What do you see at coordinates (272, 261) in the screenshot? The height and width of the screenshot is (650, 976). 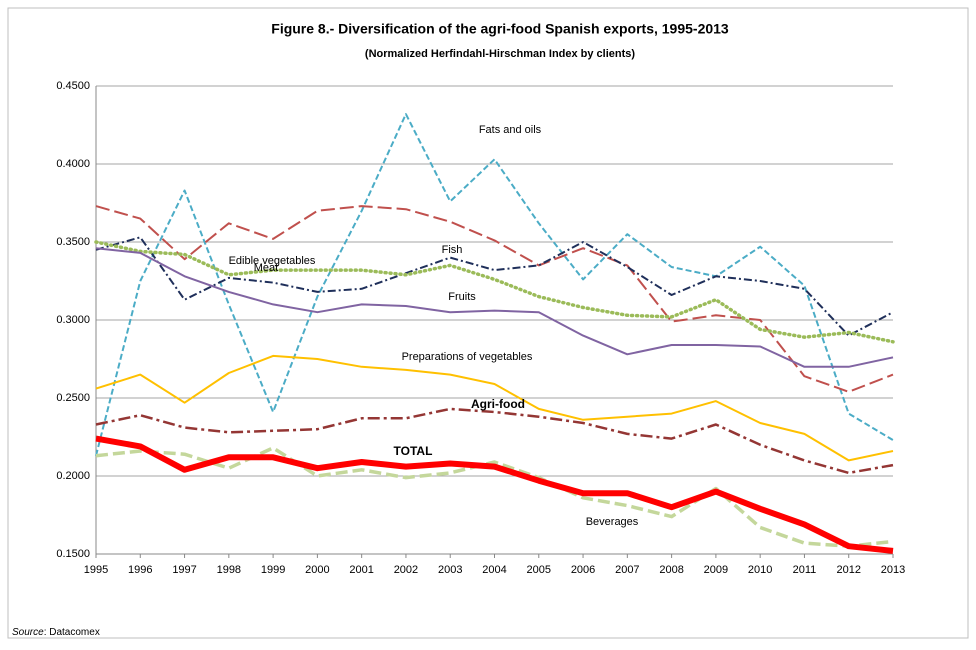 I see `series-label: Edible vegetables` at bounding box center [272, 261].